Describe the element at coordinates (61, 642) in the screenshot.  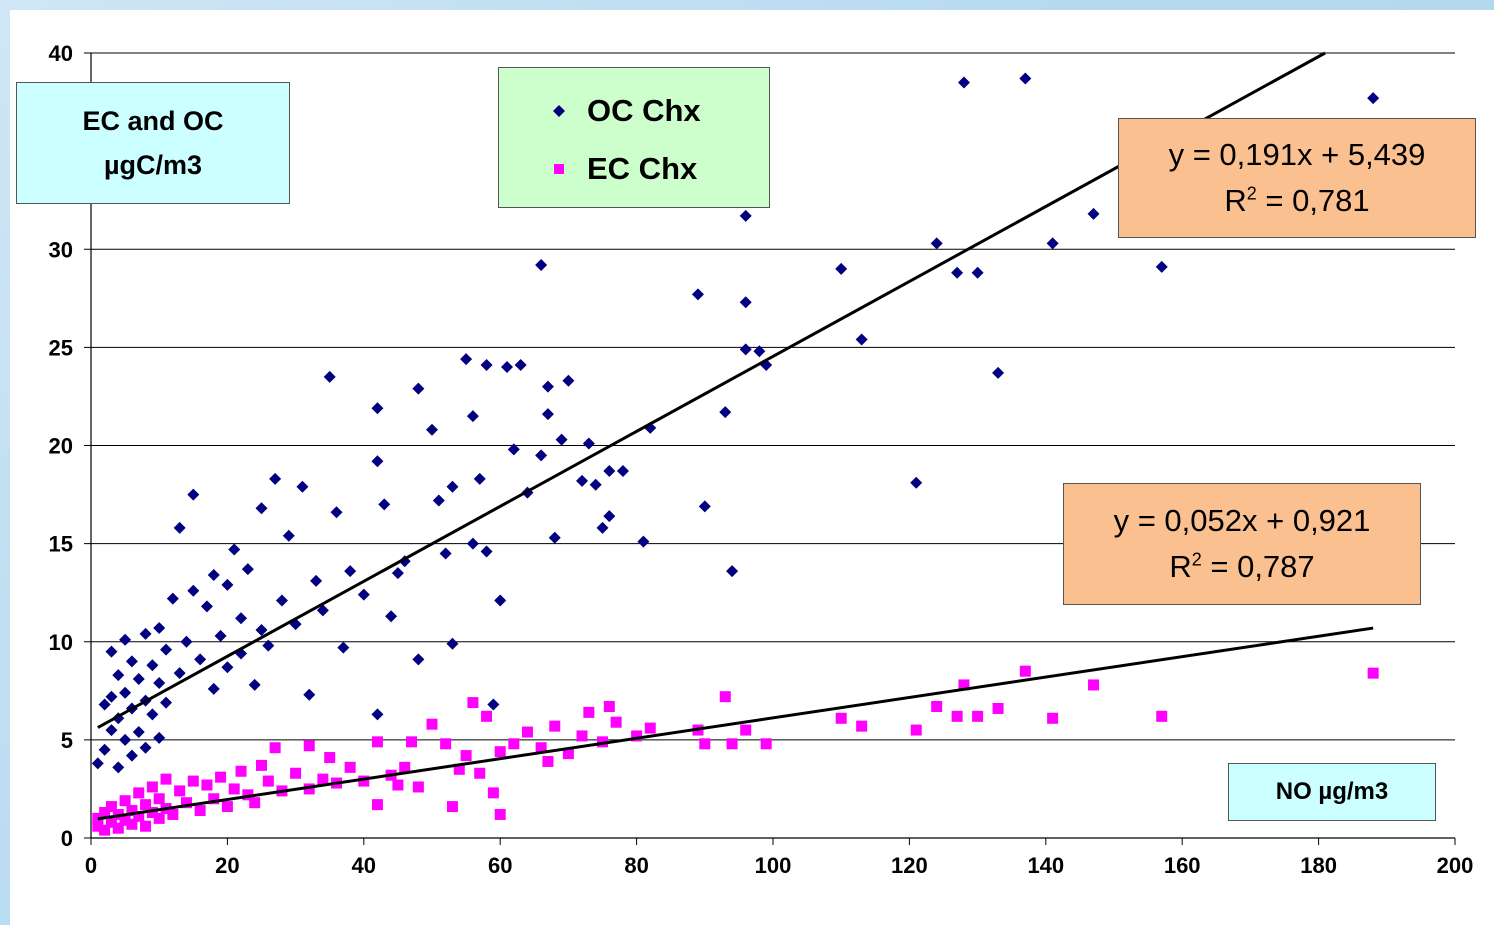
I see `y-tick-label: 10` at that location.